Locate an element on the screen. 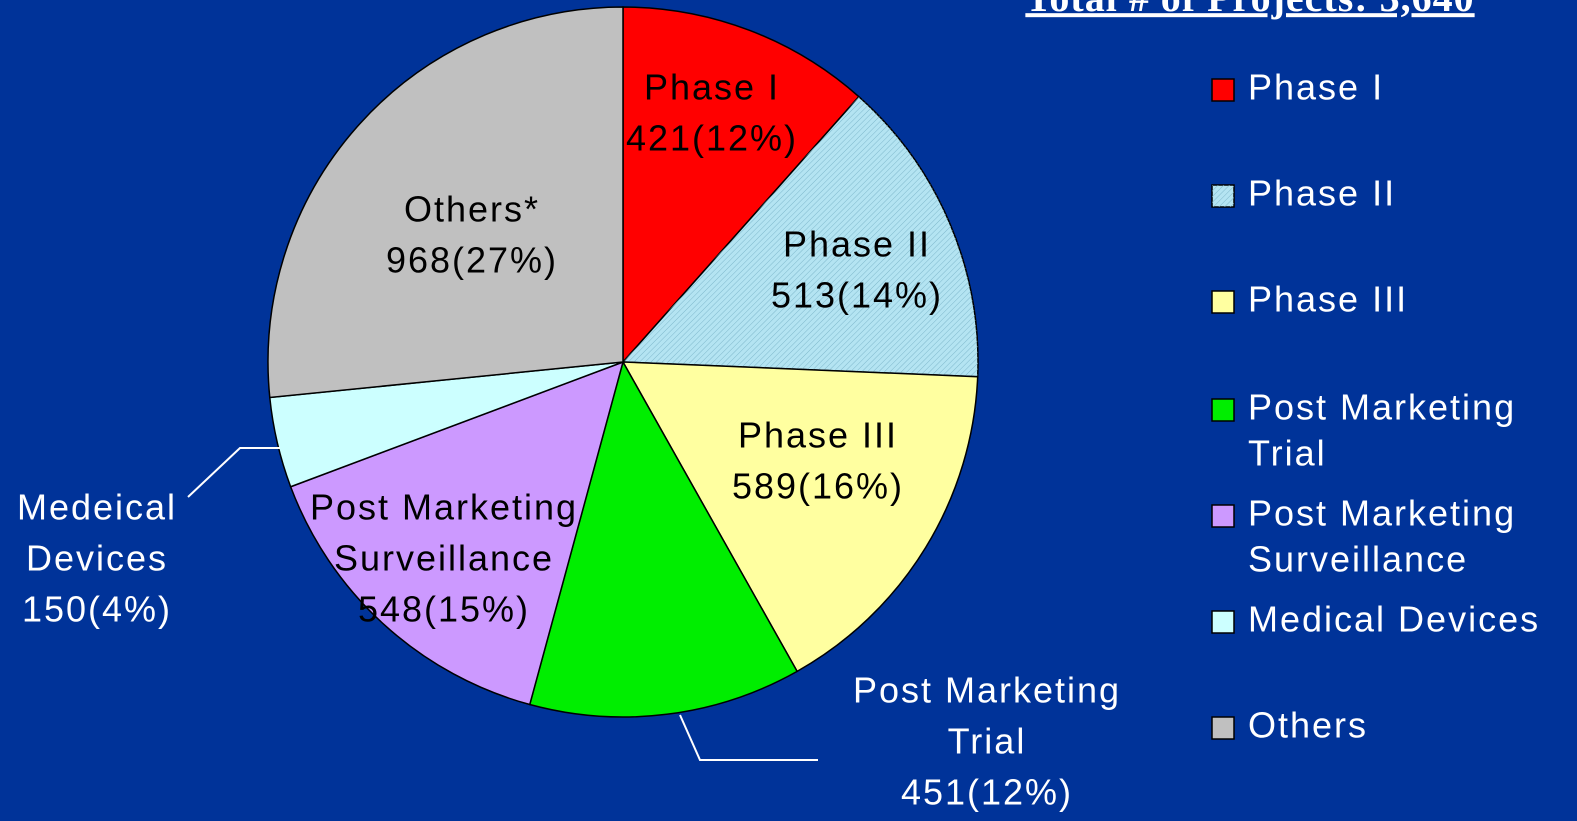  legend-label: Phase I is located at coordinates (1316, 87).